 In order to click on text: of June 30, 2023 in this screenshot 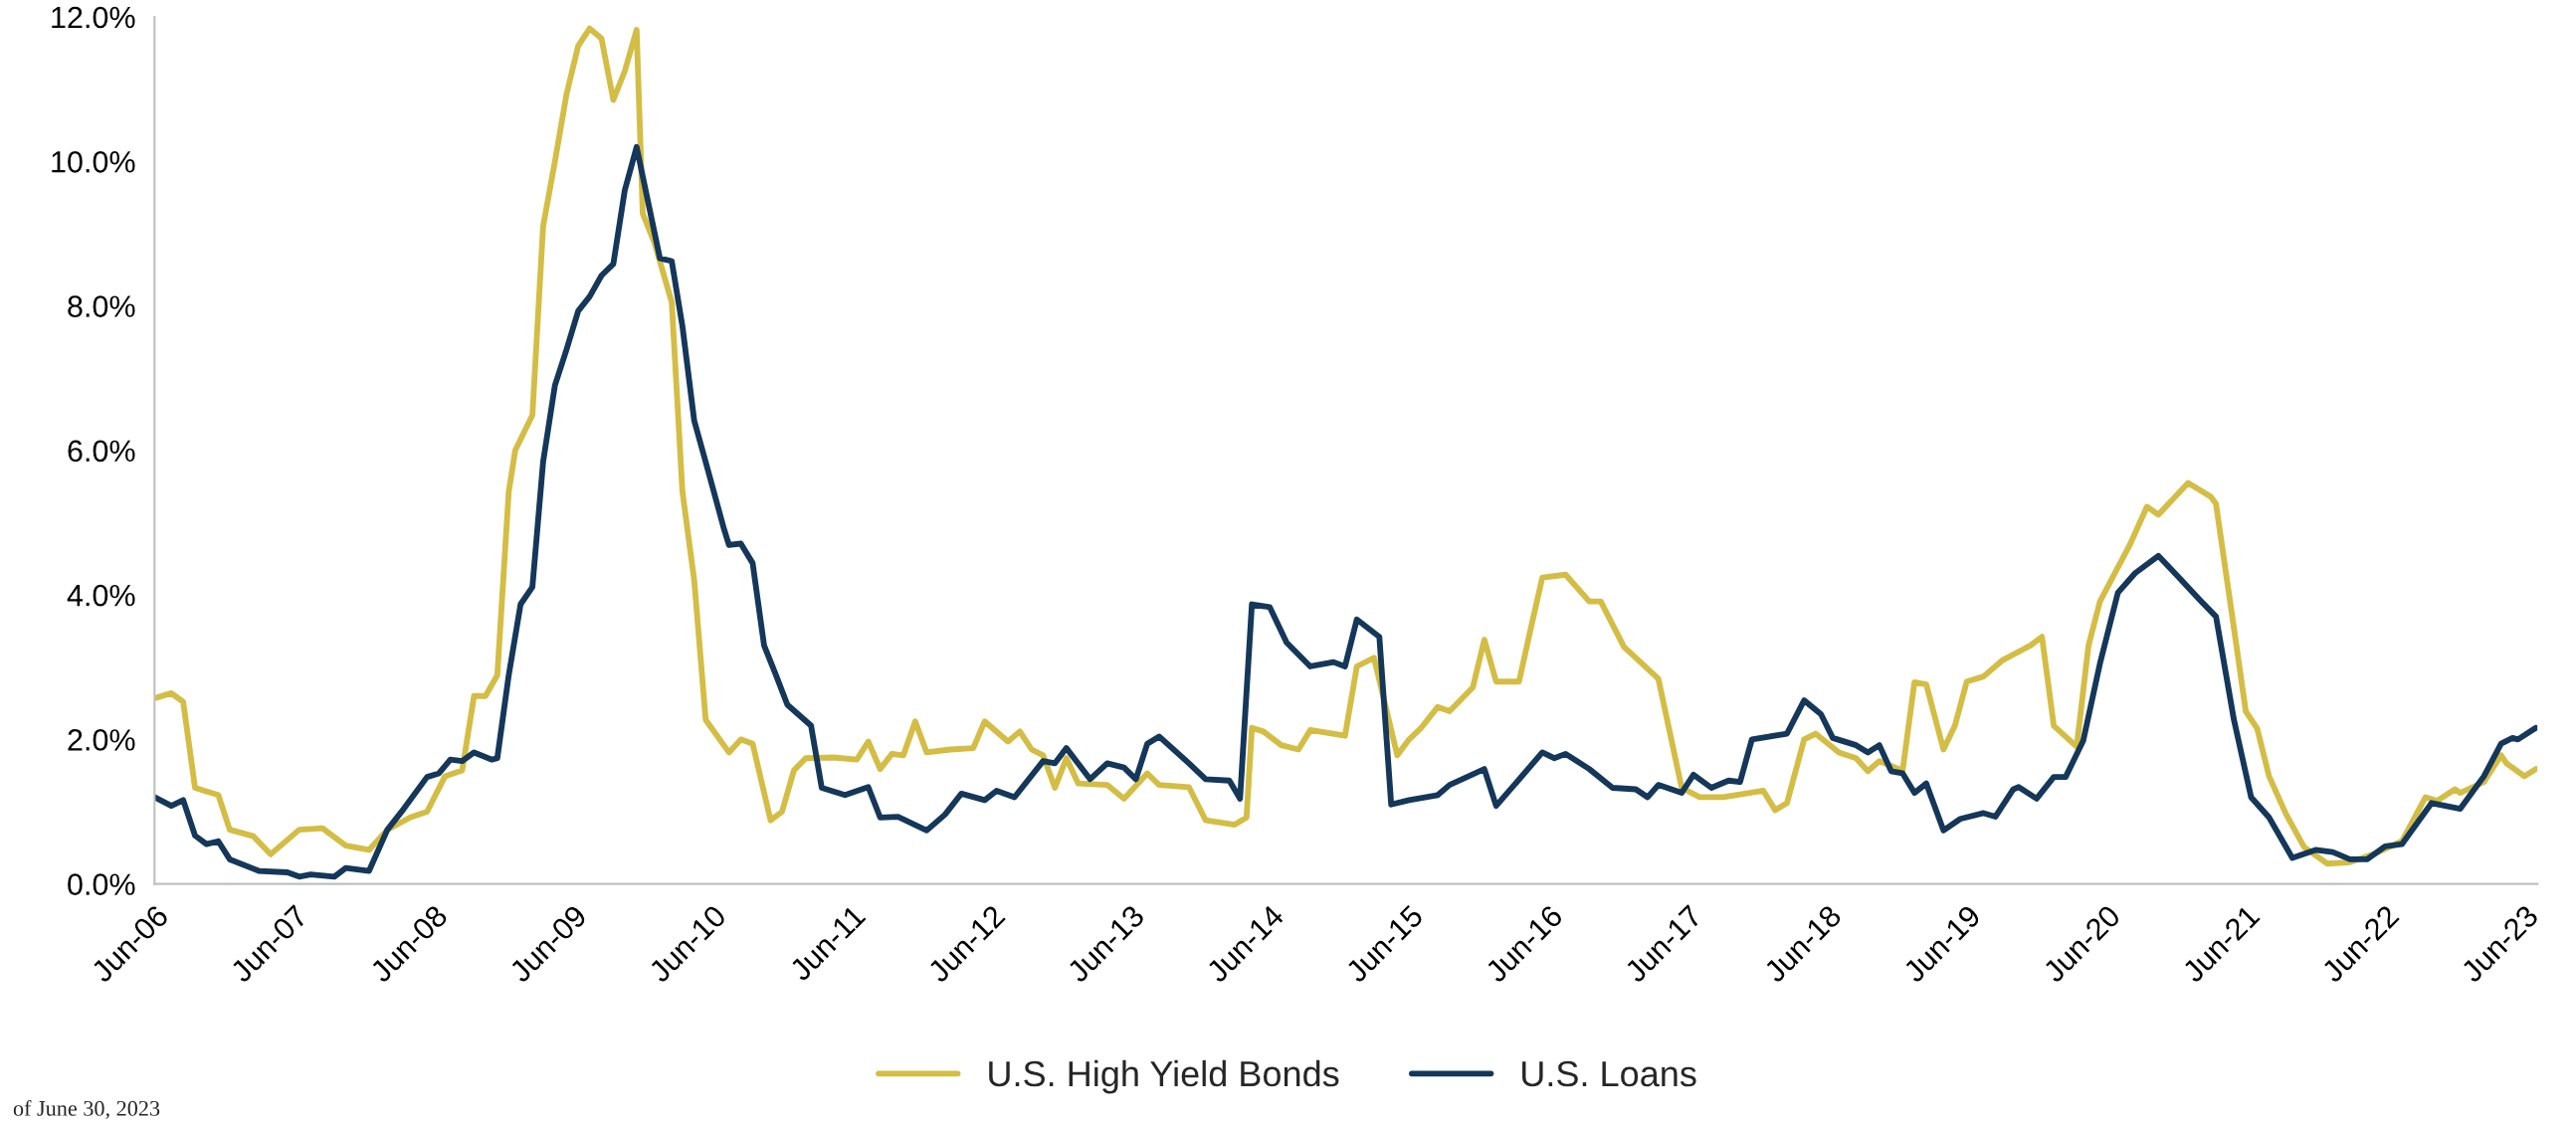, I will do `click(86, 1109)`.